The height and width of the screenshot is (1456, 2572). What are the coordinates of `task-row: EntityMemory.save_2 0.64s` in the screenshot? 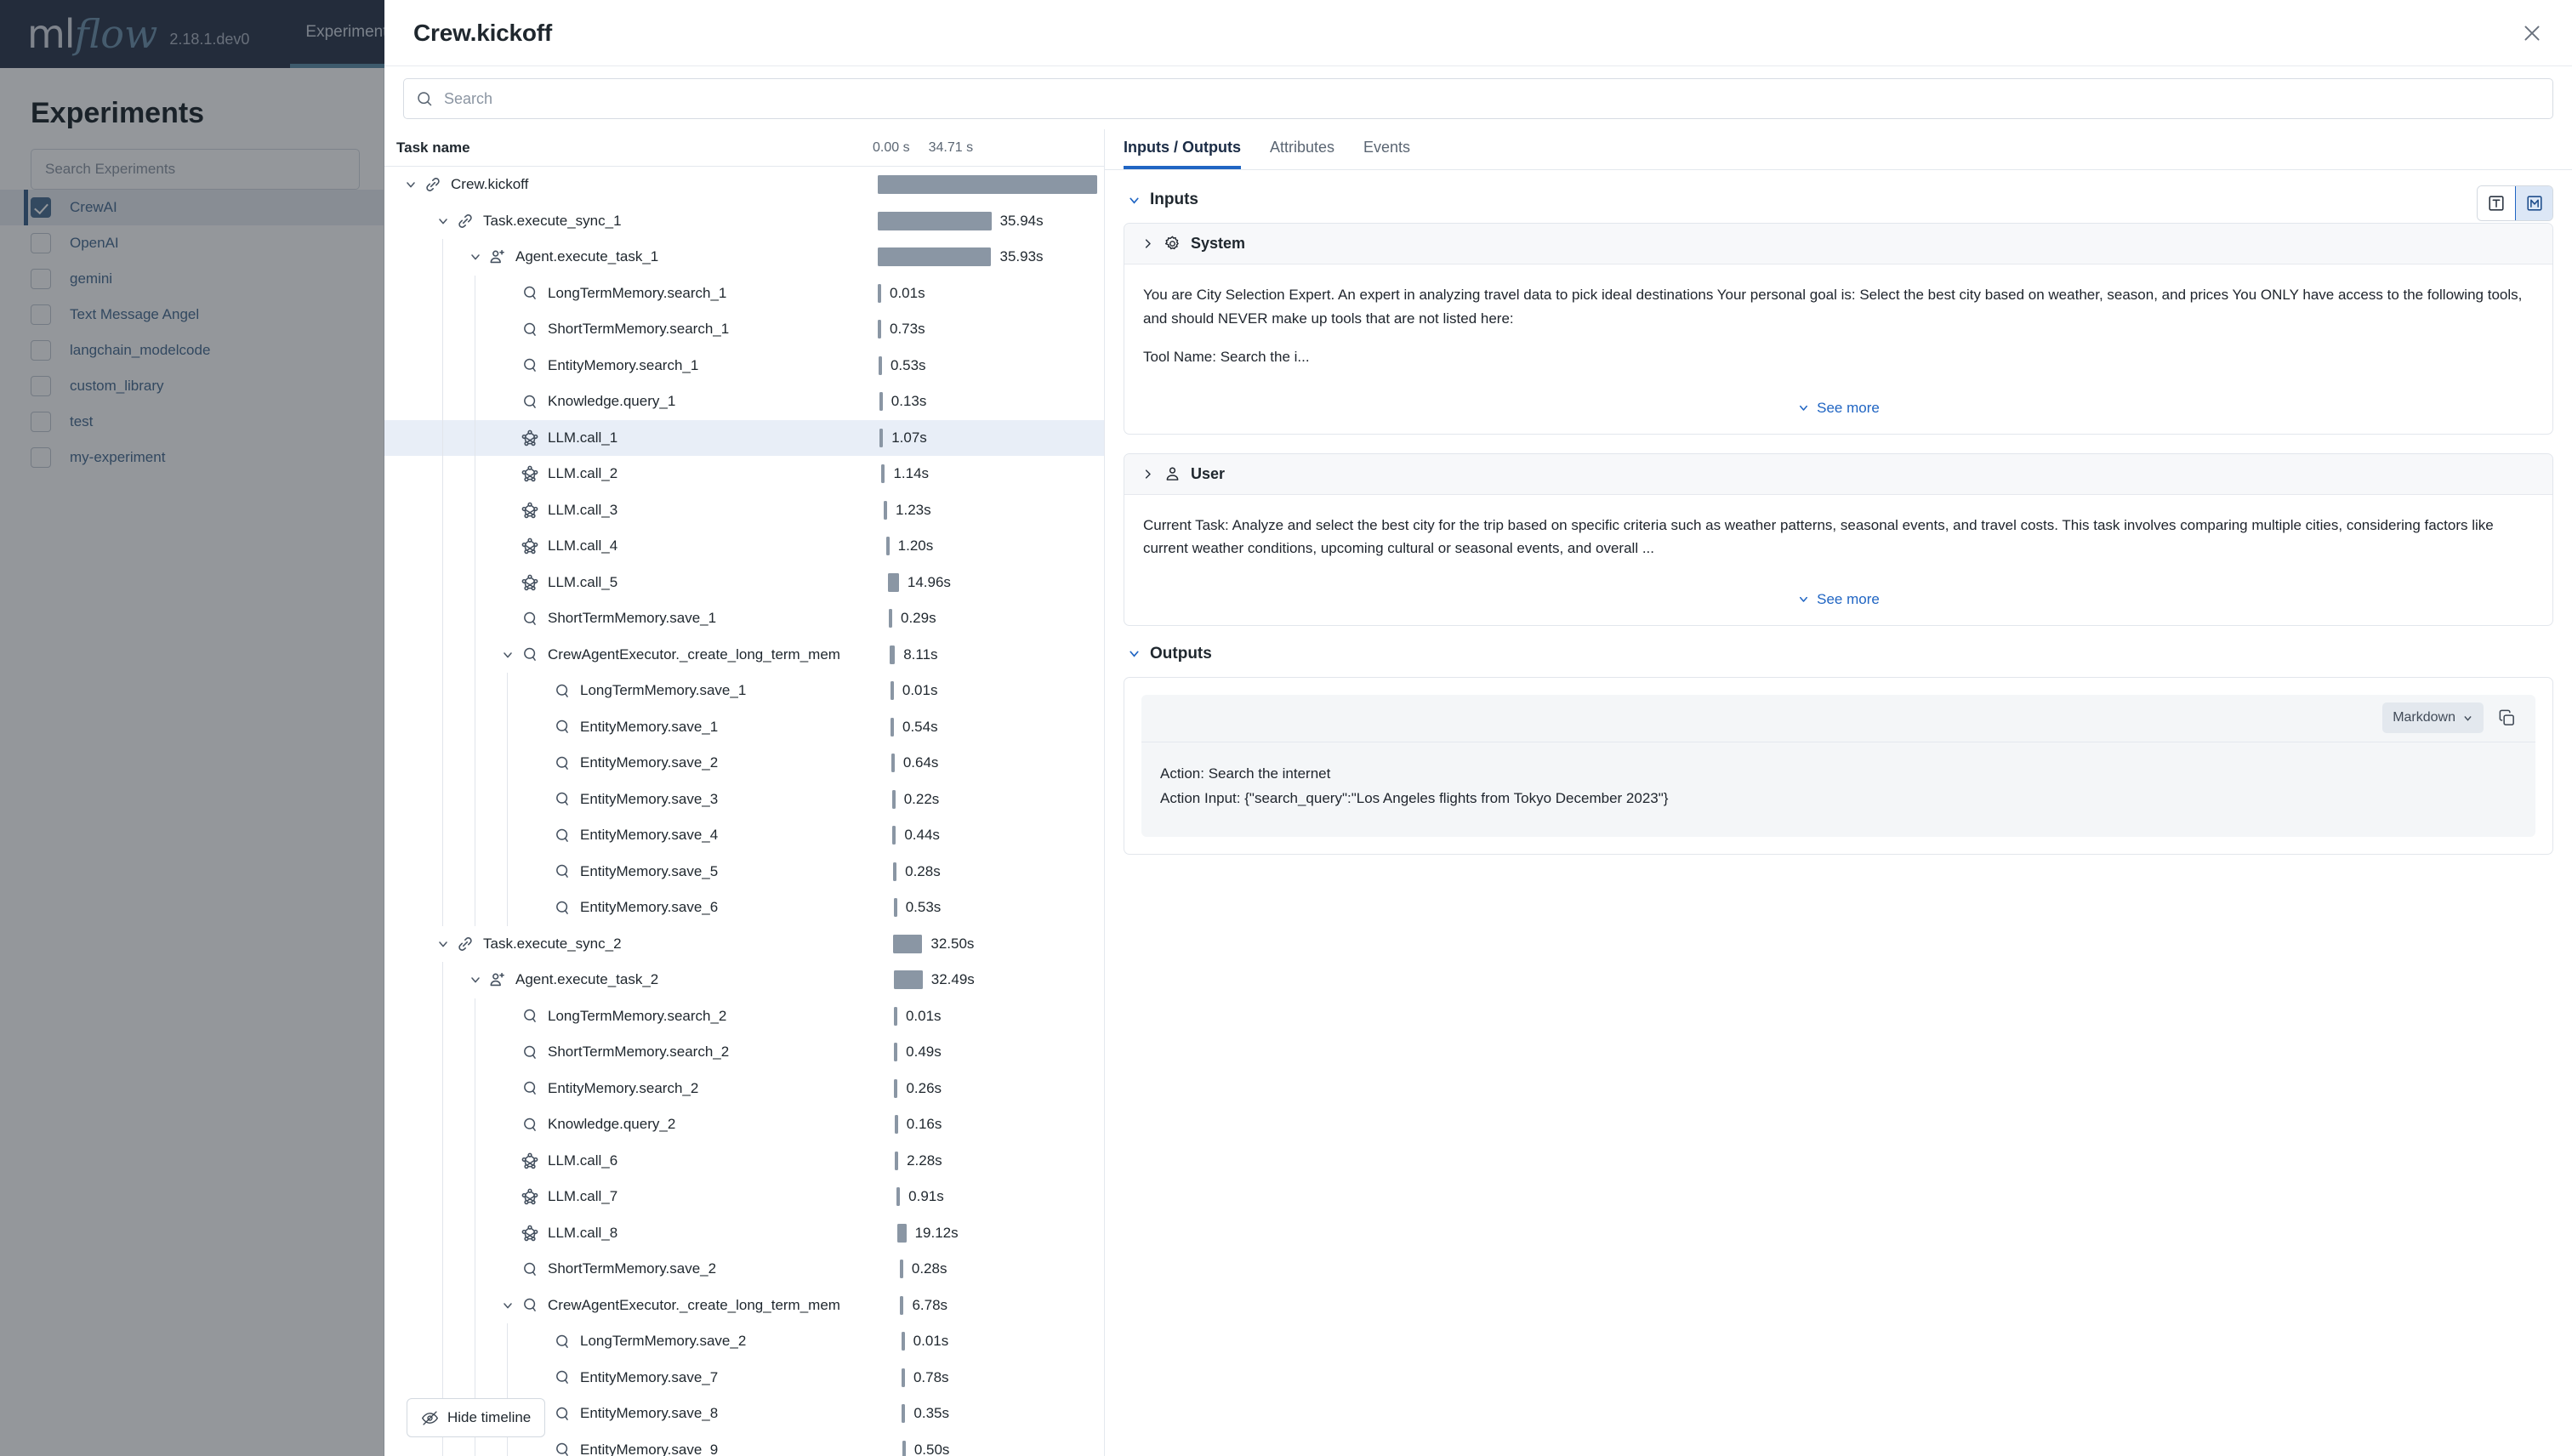 It's located at (744, 763).